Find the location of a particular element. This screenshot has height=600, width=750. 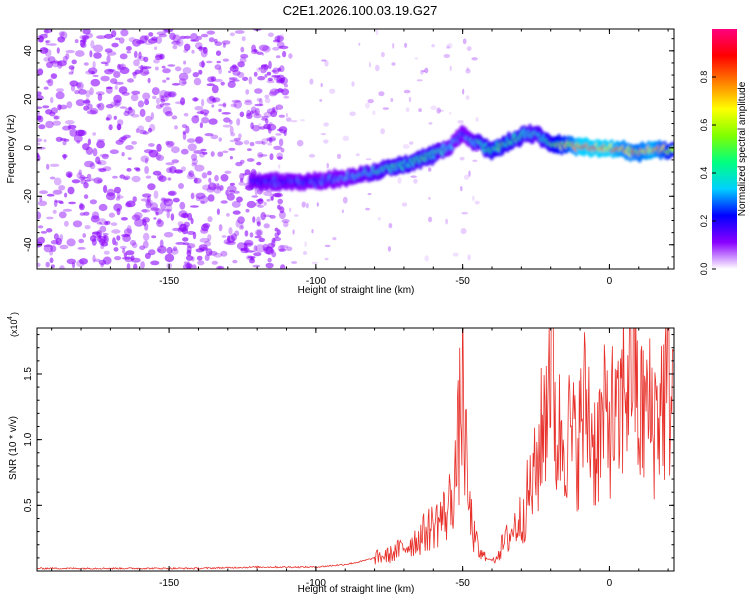

snr-exponent-label: (x10 4 ) is located at coordinates (13, 324).